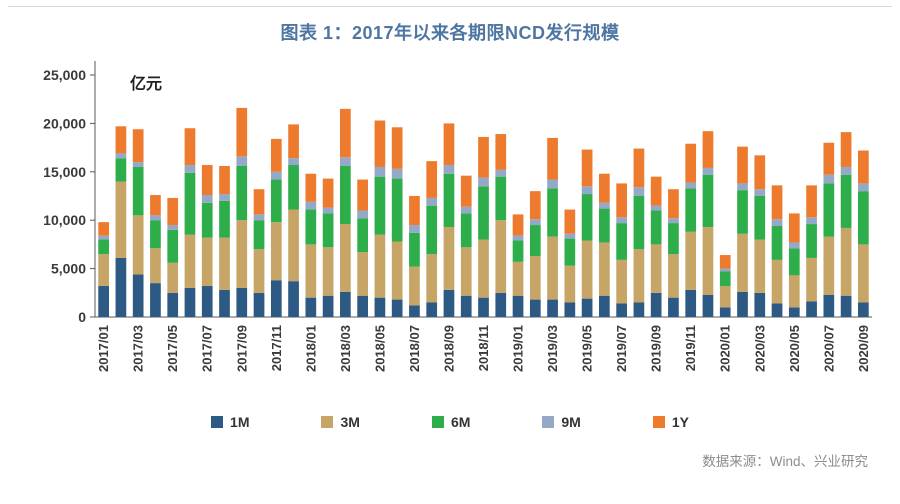 This screenshot has width=900, height=504. I want to click on legend-item-1y: 1Y, so click(670, 422).